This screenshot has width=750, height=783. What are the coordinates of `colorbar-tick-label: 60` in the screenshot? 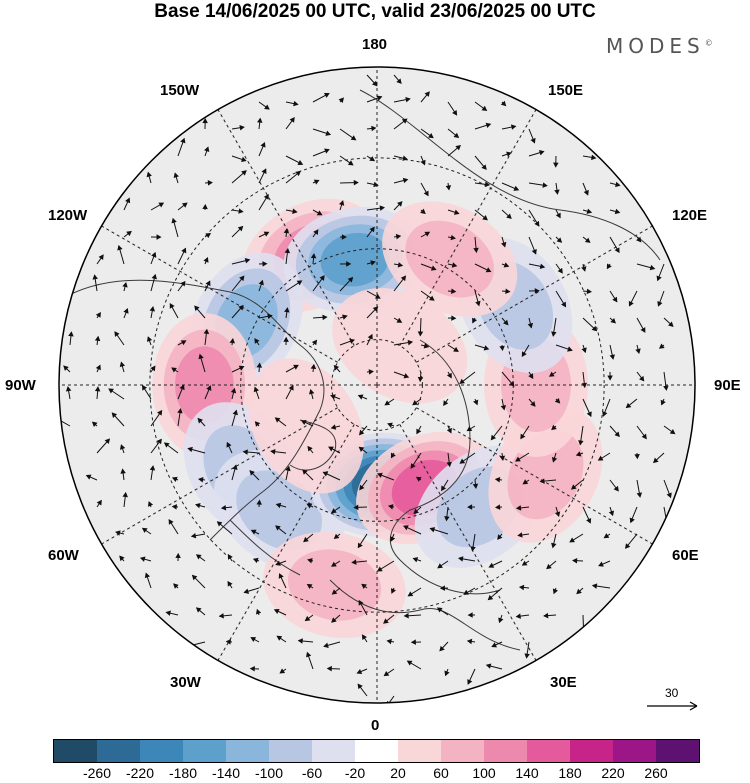 It's located at (441, 773).